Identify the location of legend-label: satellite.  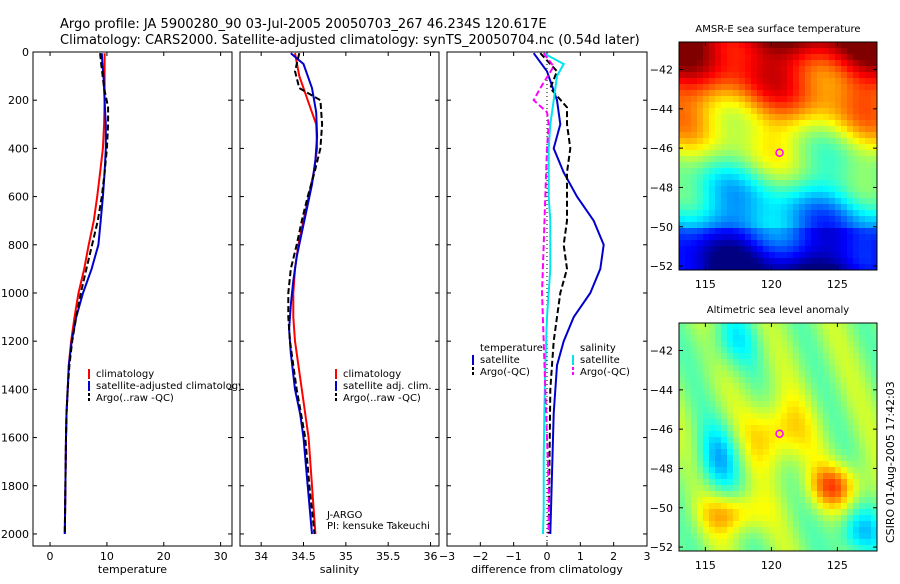
(600, 360).